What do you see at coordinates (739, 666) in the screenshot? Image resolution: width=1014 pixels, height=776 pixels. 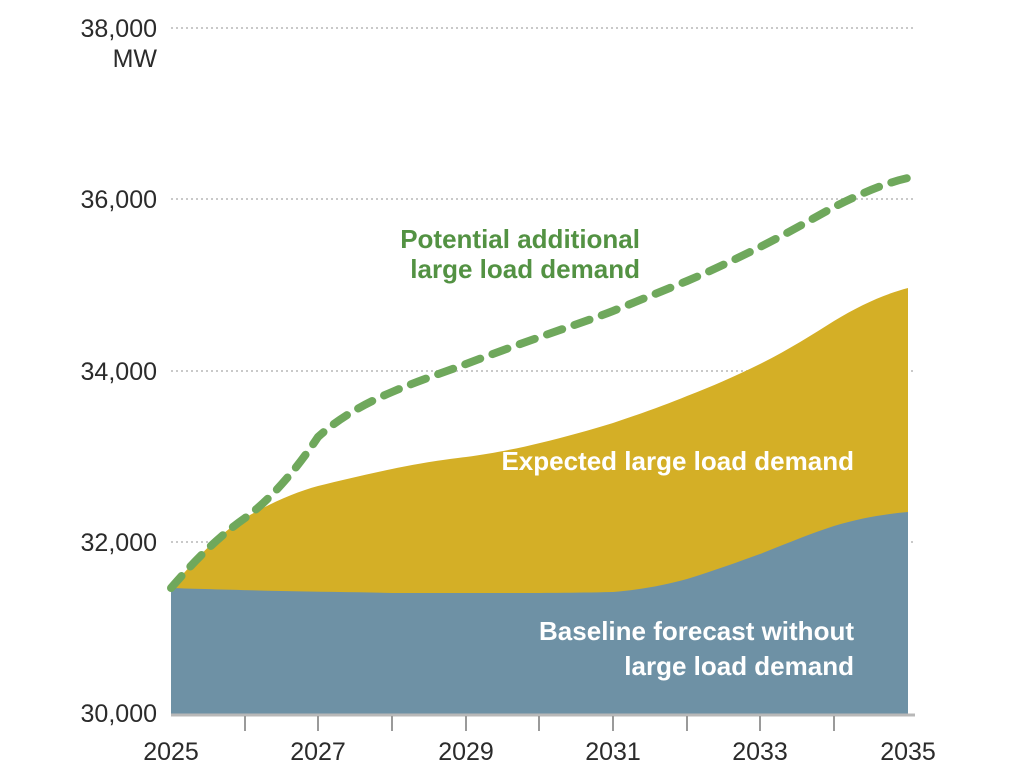 I see `annotation-baseline-line-2: large load demand` at bounding box center [739, 666].